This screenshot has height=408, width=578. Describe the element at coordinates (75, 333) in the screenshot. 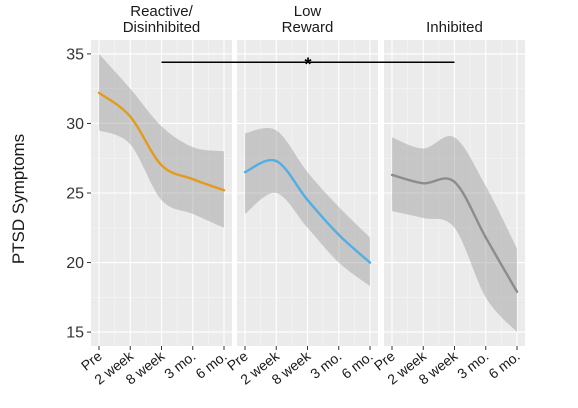

I see `y-tick-label: 15` at that location.